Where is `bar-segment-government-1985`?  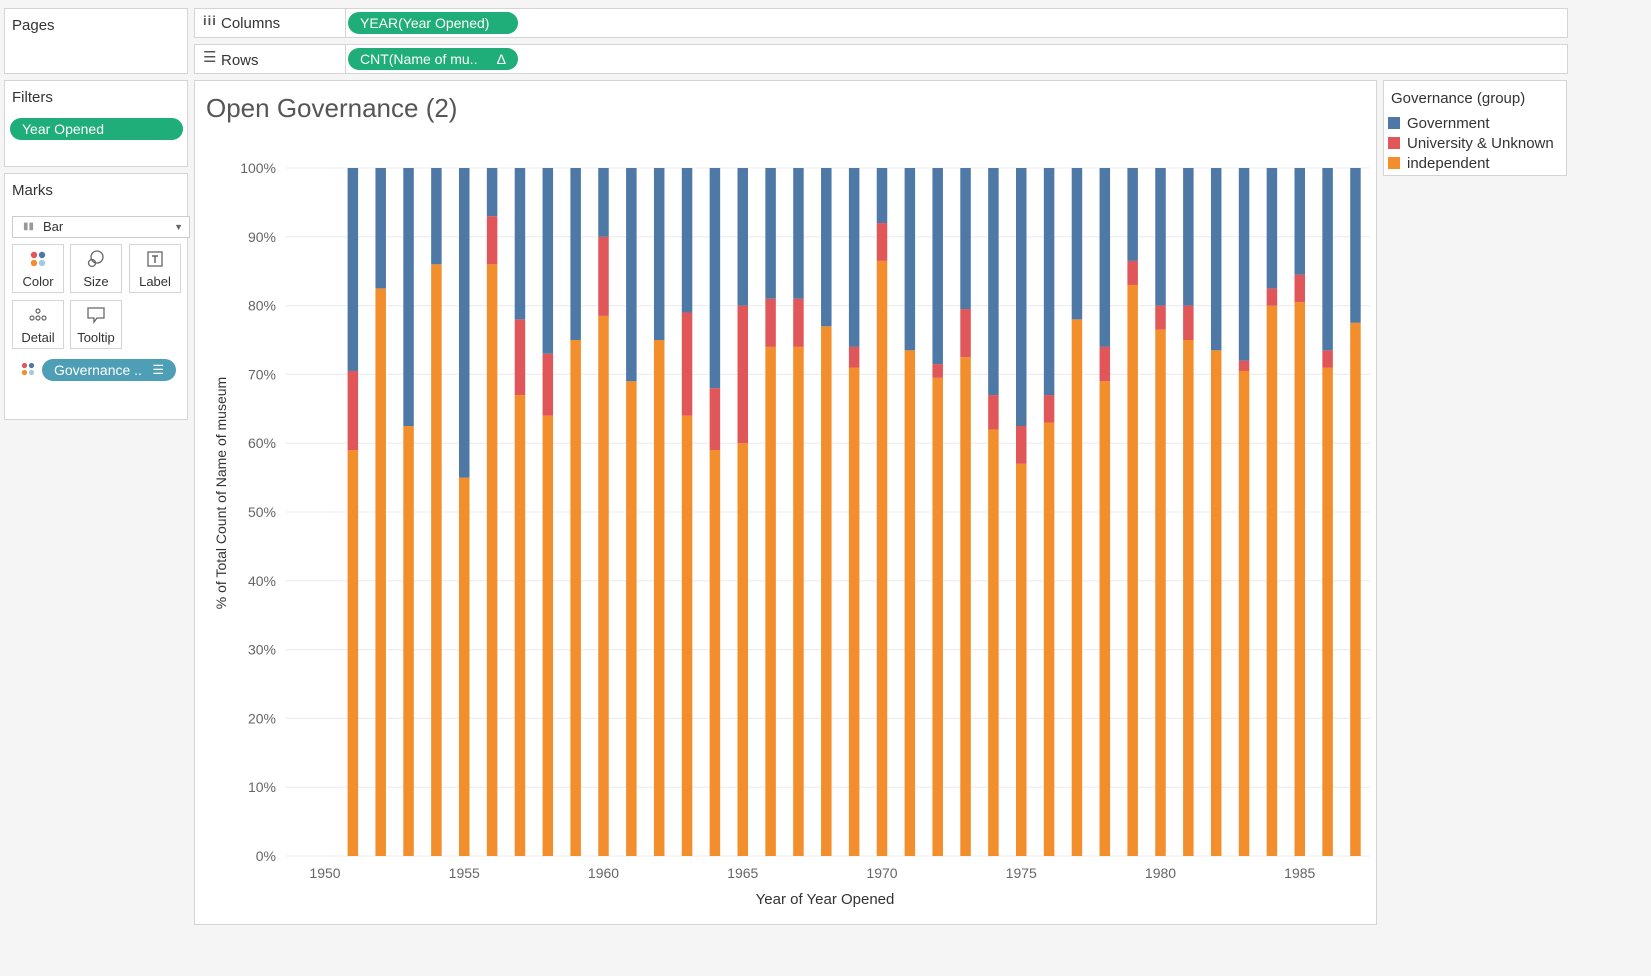
bar-segment-government-1985 is located at coordinates (1300, 221).